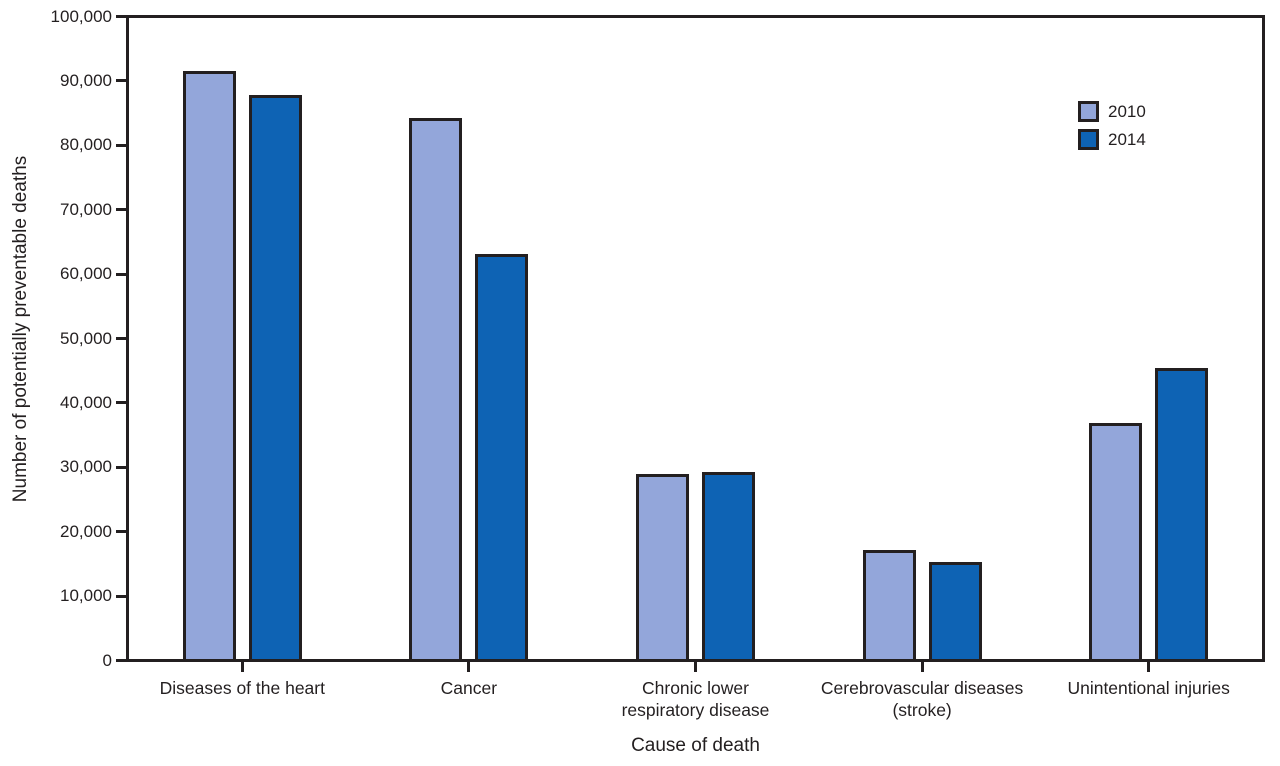 The image size is (1280, 766). What do you see at coordinates (107, 660) in the screenshot?
I see `y-tick-label-0: 0` at bounding box center [107, 660].